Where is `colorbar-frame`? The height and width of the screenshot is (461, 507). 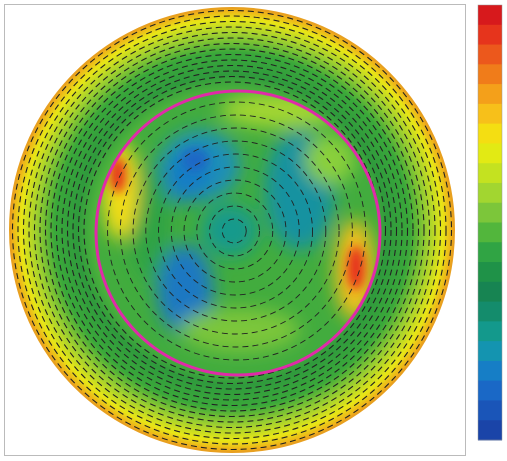 colorbar-frame is located at coordinates (490, 222).